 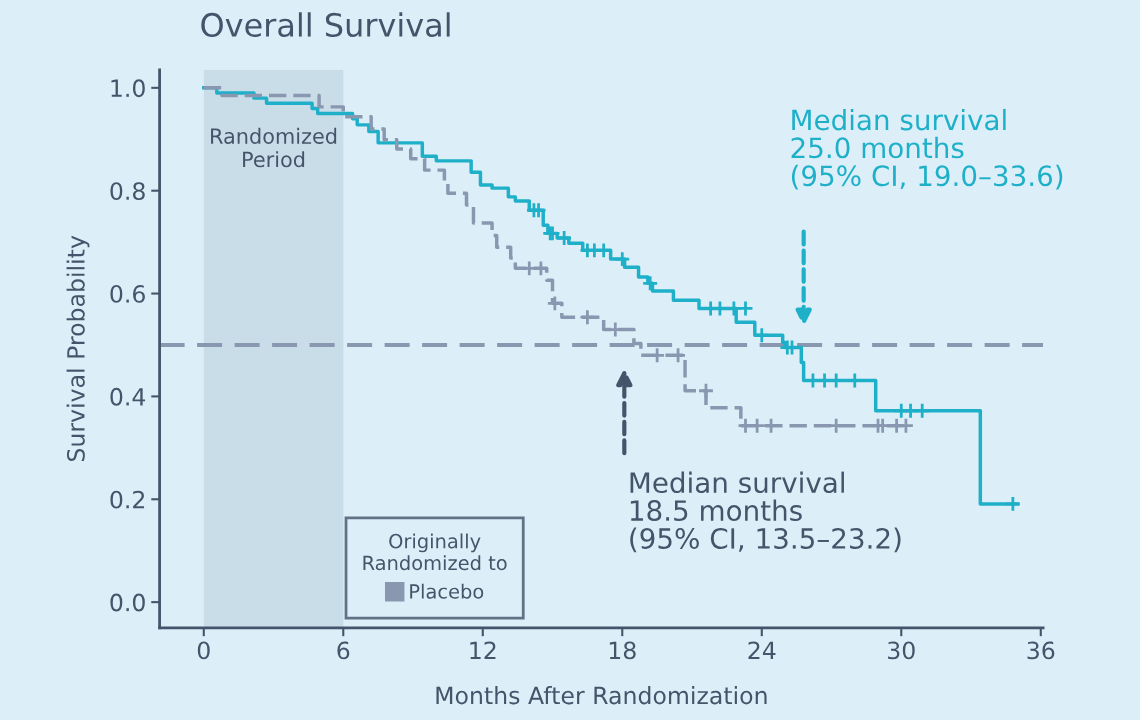 I want to click on x-tick-label: 30, so click(x=901, y=650).